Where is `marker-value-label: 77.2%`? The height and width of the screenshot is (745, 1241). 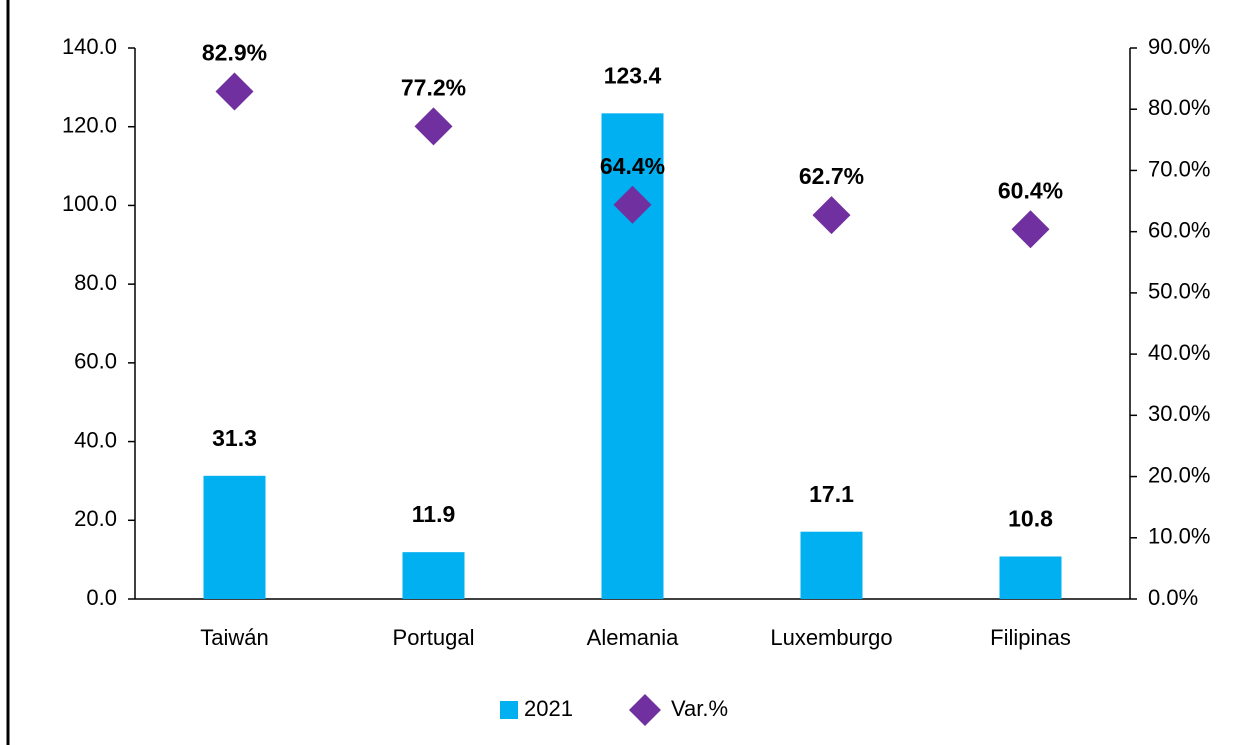 marker-value-label: 77.2% is located at coordinates (433, 87).